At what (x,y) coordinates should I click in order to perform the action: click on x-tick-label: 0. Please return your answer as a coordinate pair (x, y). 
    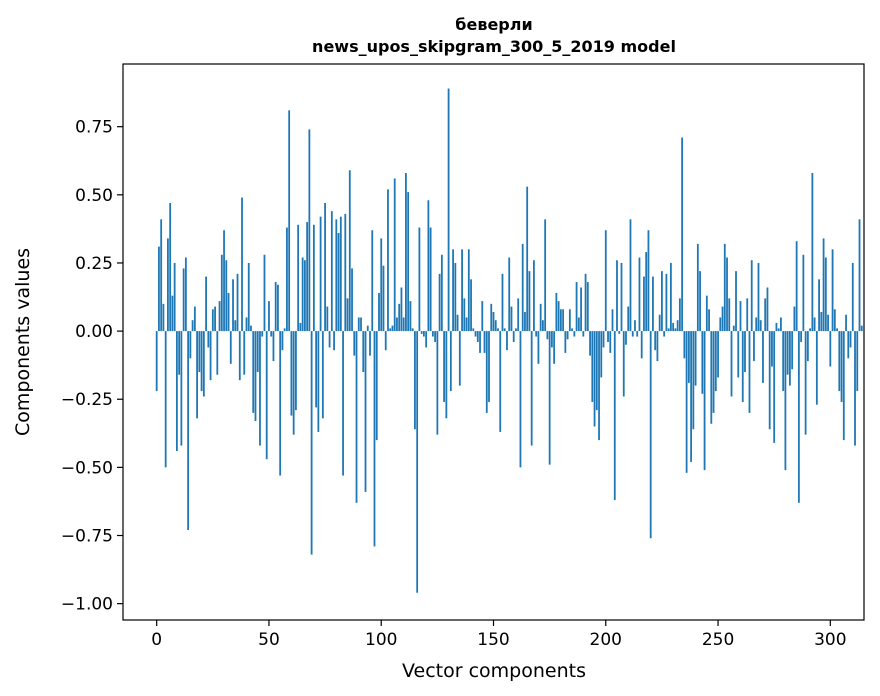
    Looking at the image, I should click on (156, 640).